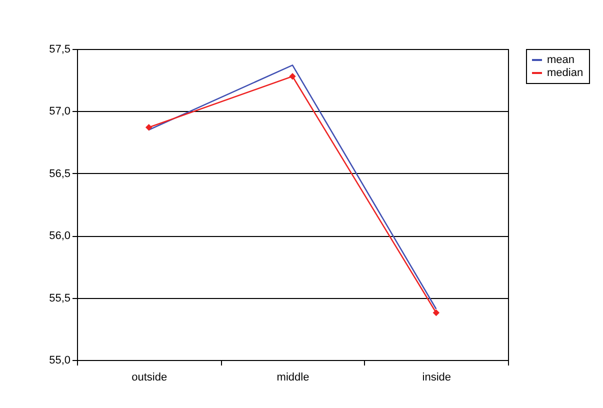 The width and height of the screenshot is (603, 408). I want to click on y-tick-label: 56,0, so click(59, 236).